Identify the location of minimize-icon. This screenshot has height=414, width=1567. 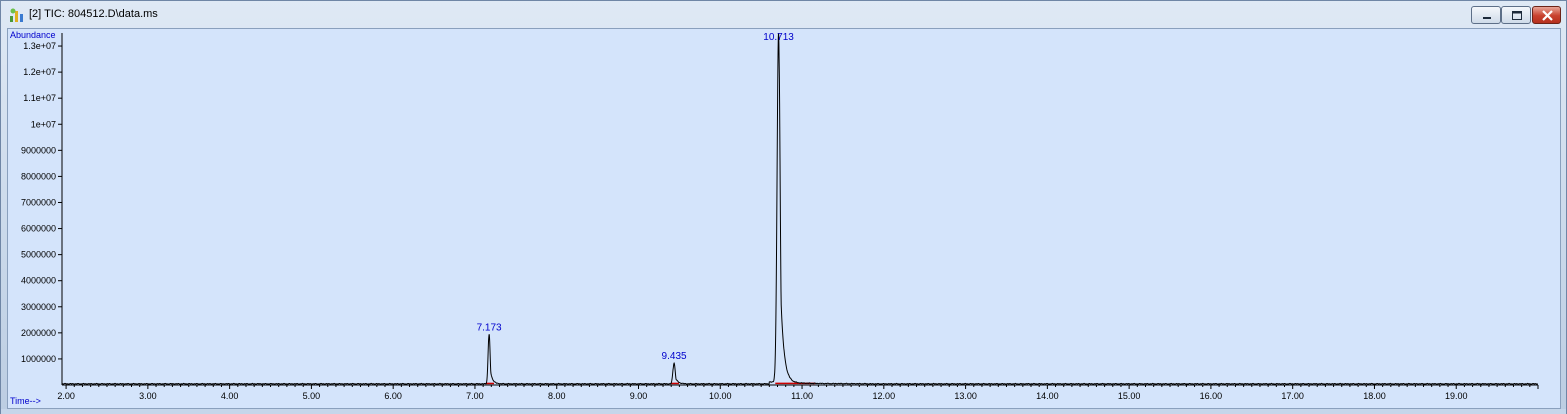
(1487, 18).